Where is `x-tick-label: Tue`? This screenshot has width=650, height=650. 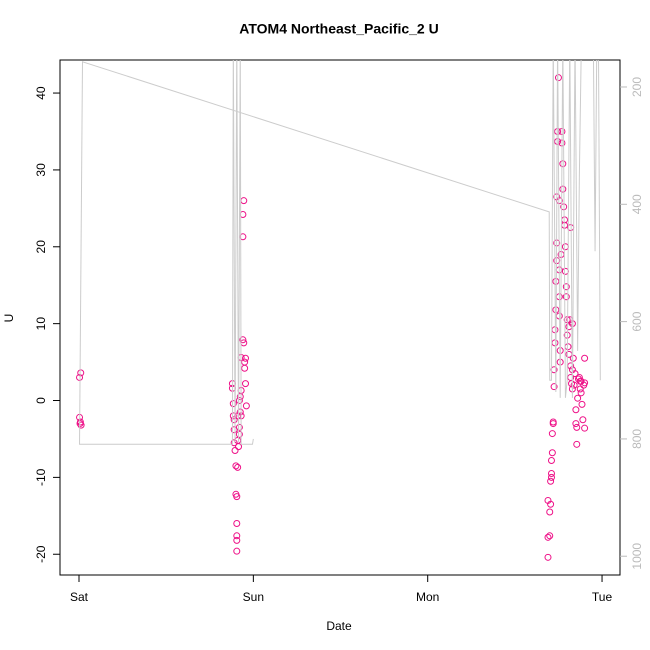 x-tick-label: Tue is located at coordinates (602, 597).